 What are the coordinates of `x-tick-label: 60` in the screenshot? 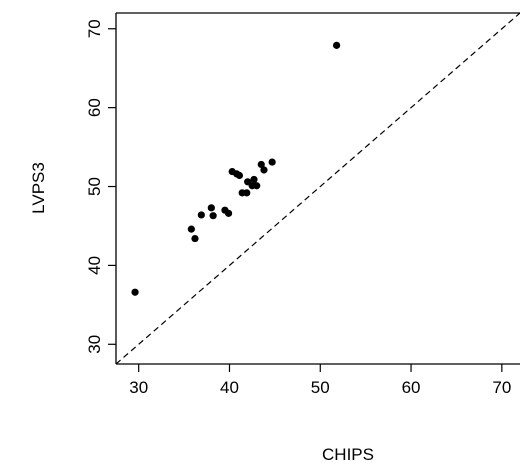 It's located at (411, 387).